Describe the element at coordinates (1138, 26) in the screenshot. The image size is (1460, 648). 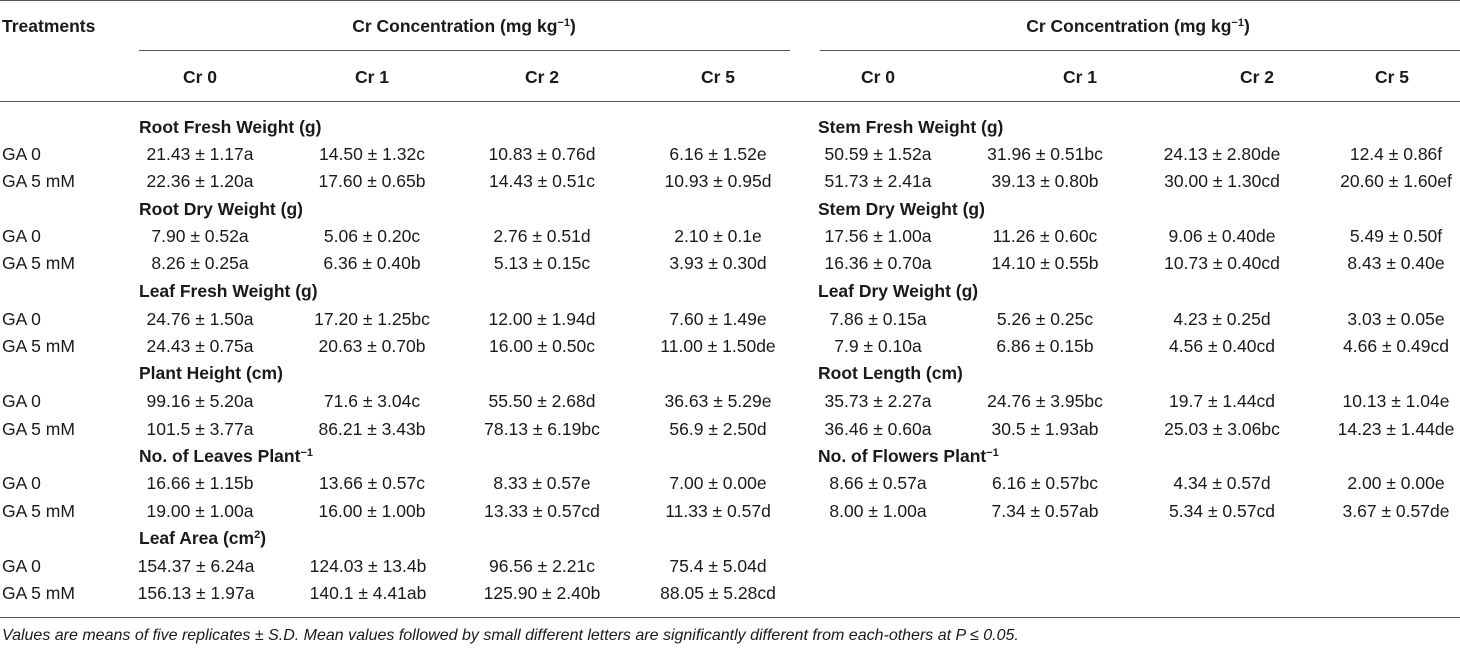
I see `group-header-right: Cr Concentration (mg kg−1)` at that location.